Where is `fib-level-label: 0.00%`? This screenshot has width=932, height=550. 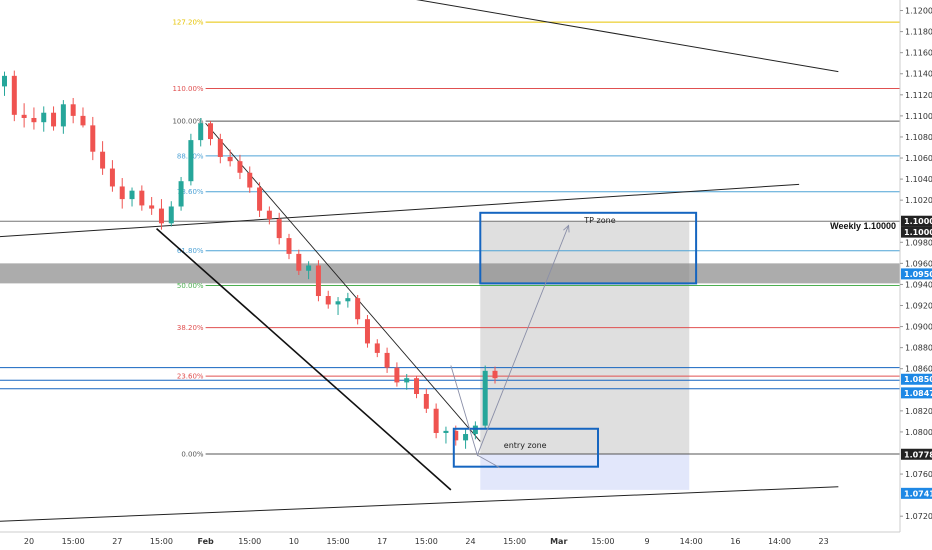 fib-level-label: 0.00% is located at coordinates (192, 455).